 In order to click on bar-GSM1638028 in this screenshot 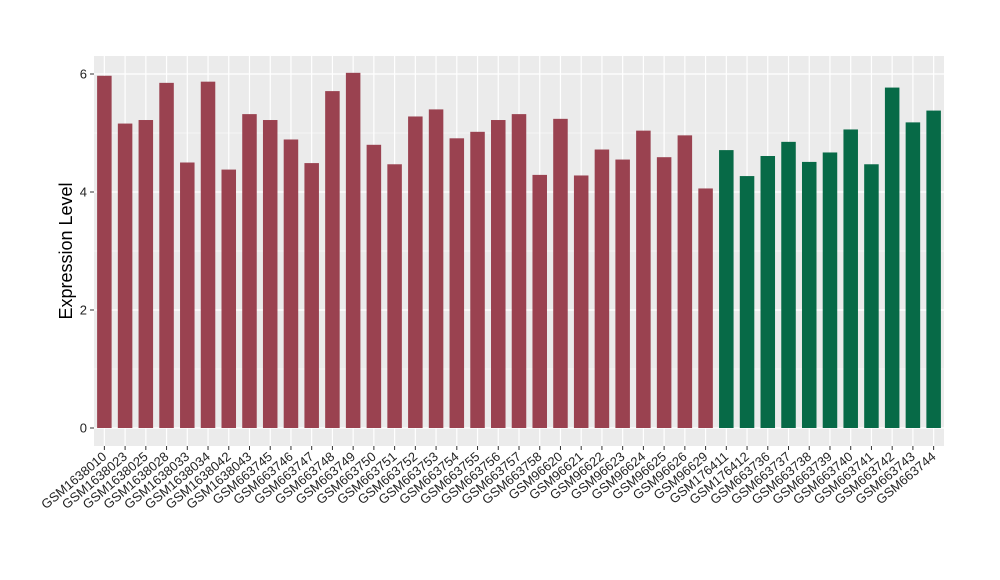, I will do `click(166, 255)`.